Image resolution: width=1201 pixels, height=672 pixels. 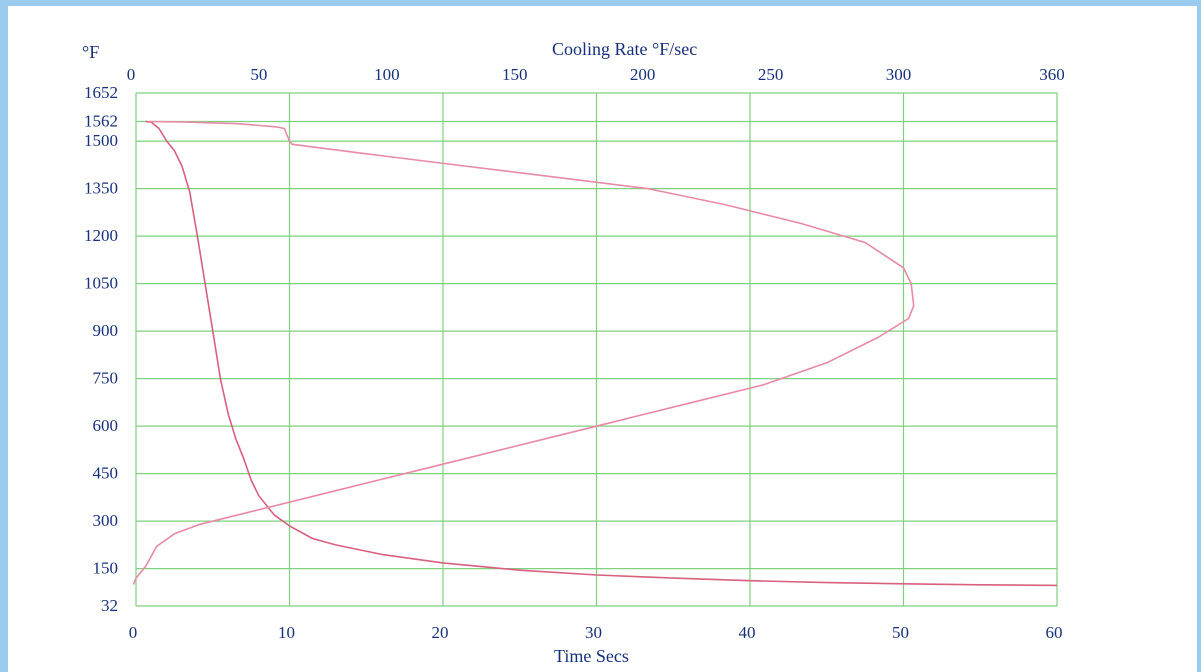 I want to click on y-axis-unit-label: °F, so click(x=90, y=52).